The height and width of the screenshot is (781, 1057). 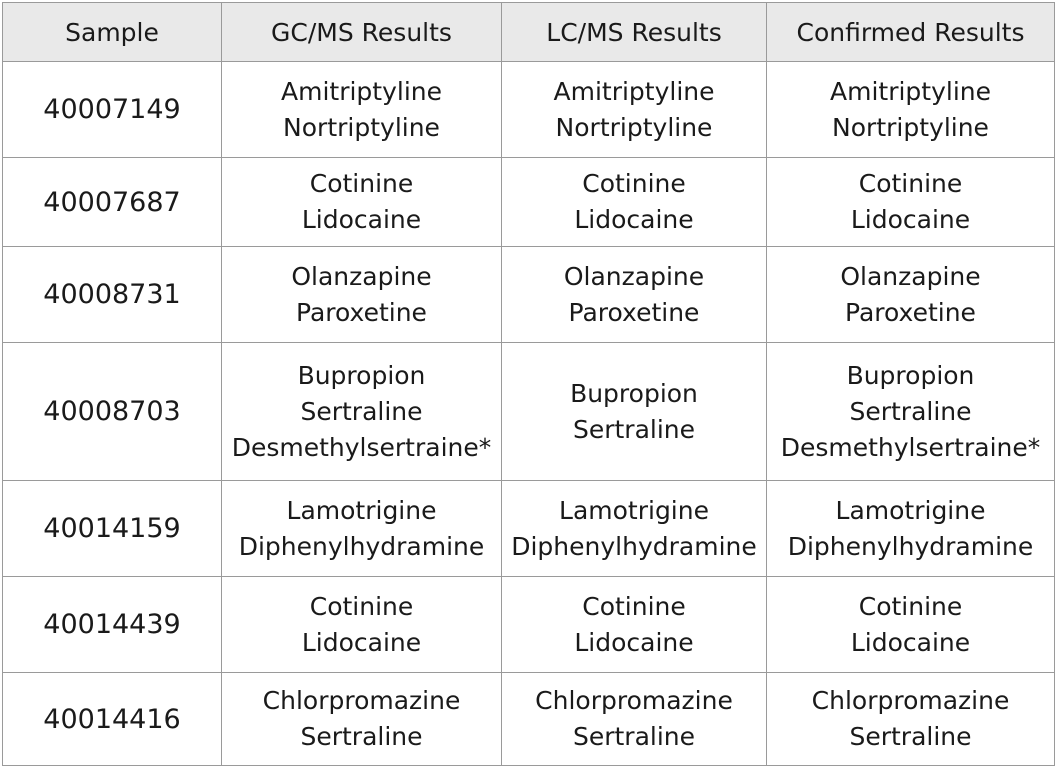 What do you see at coordinates (634, 109) in the screenshot?
I see `lcms-results-cell: Amitriptyline Nortriptyline` at bounding box center [634, 109].